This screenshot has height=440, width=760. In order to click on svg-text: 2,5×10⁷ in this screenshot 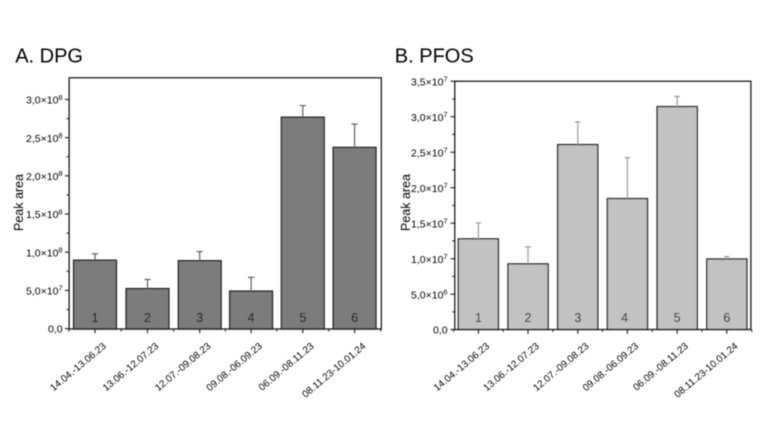, I will do `click(429, 153)`.